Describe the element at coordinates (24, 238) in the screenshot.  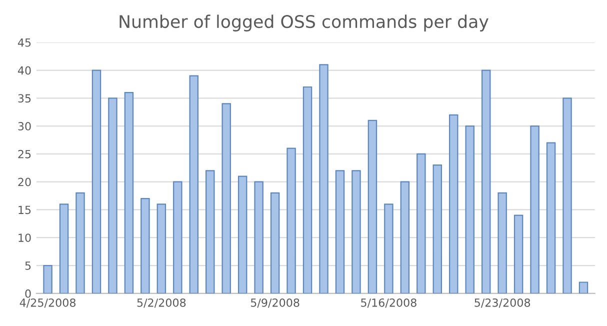
I see `y-tick-label: 10` at that location.